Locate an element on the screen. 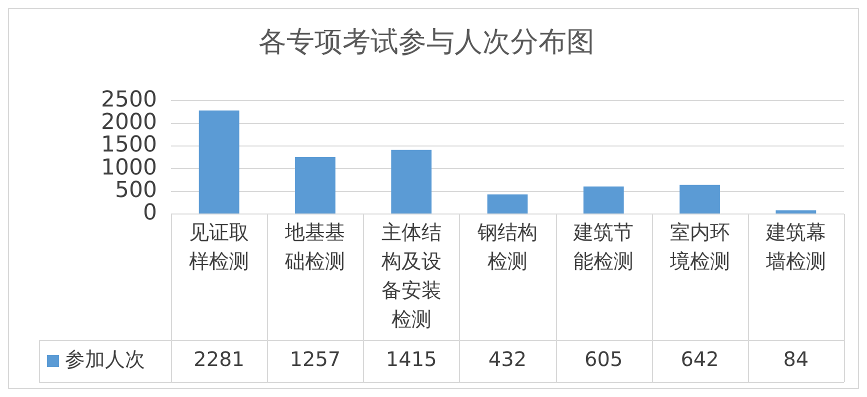  x-tick-label: 建筑节能检测 is located at coordinates (603, 247).